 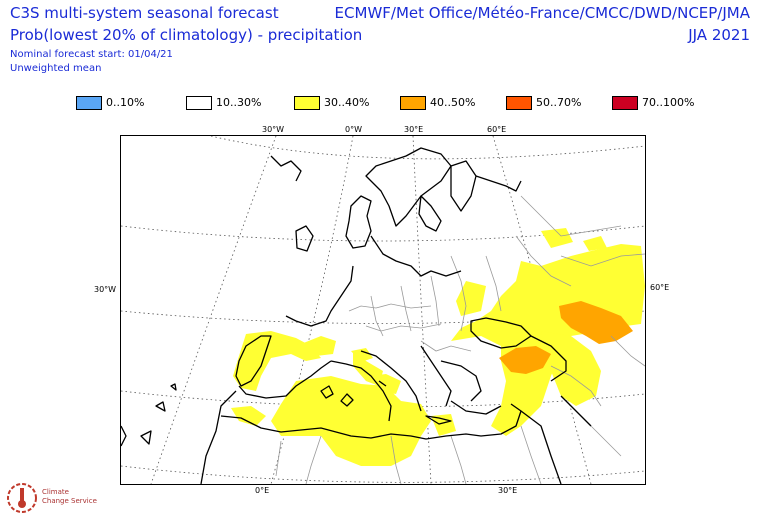 What do you see at coordinates (347, 102) in the screenshot?
I see `legend-label: 30..40%` at bounding box center [347, 102].